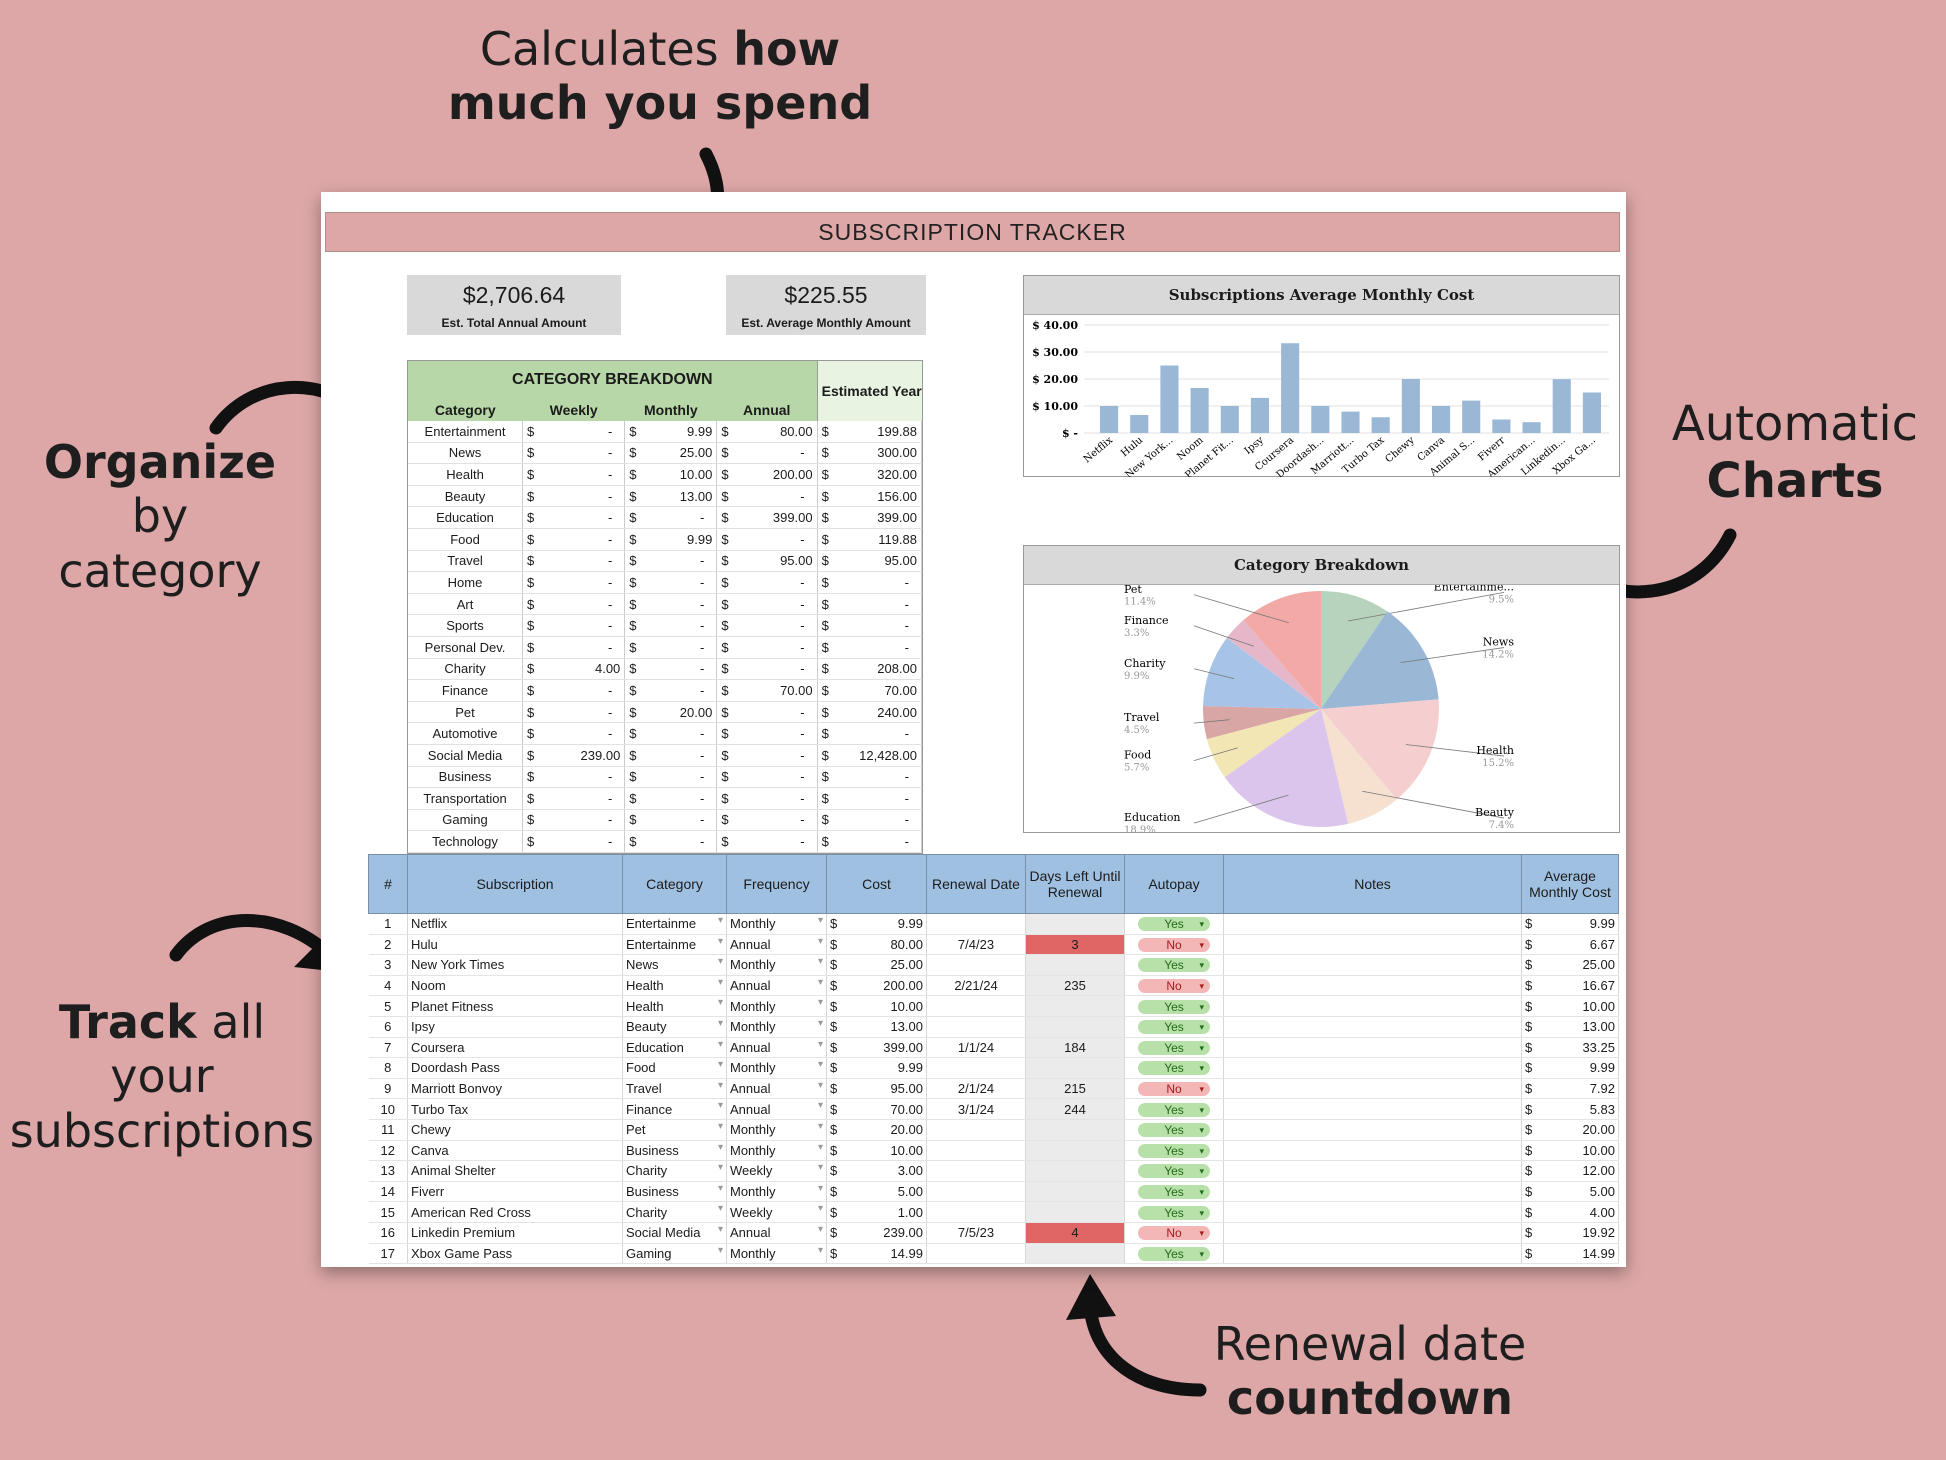  Describe the element at coordinates (515, 1212) in the screenshot. I see `subscription-name-cell: American Red Cross` at that location.